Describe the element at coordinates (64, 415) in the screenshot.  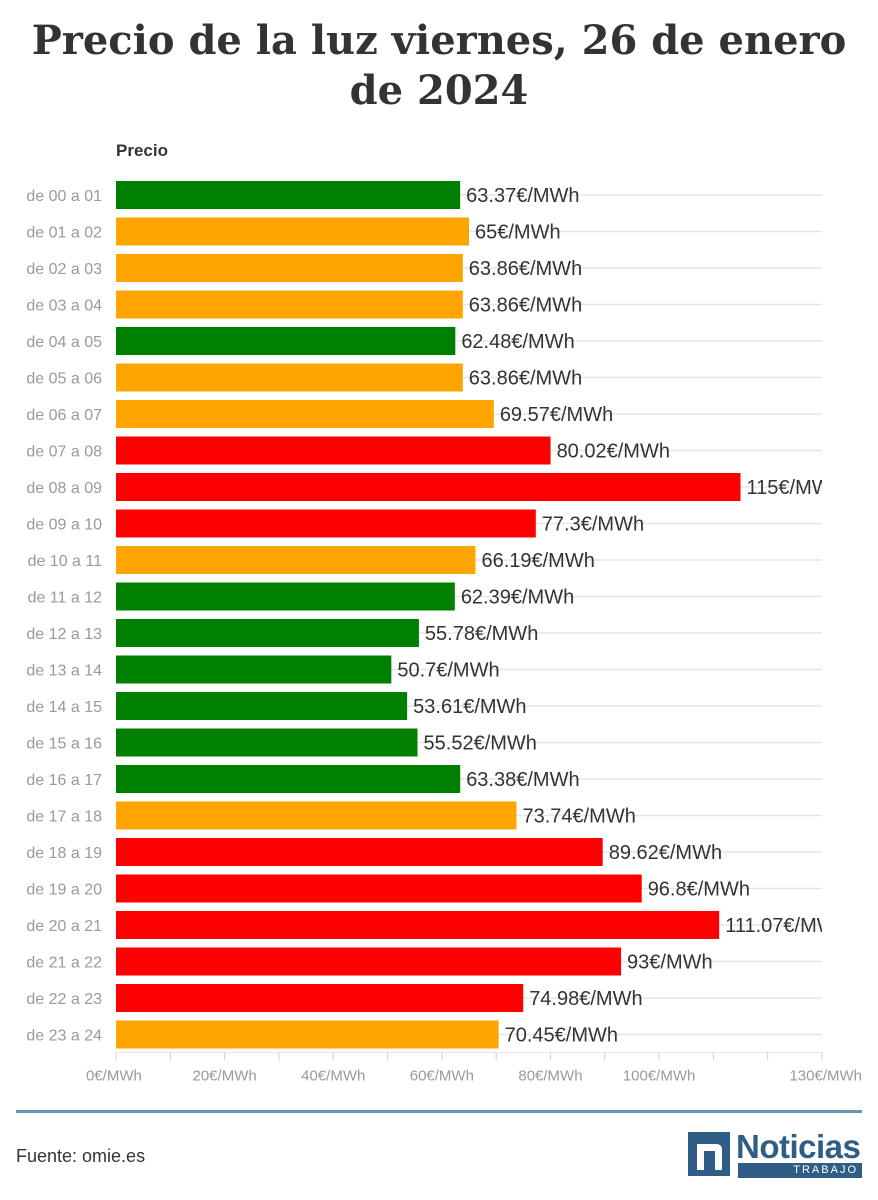
I see `category-label: de 06 a 07` at that location.